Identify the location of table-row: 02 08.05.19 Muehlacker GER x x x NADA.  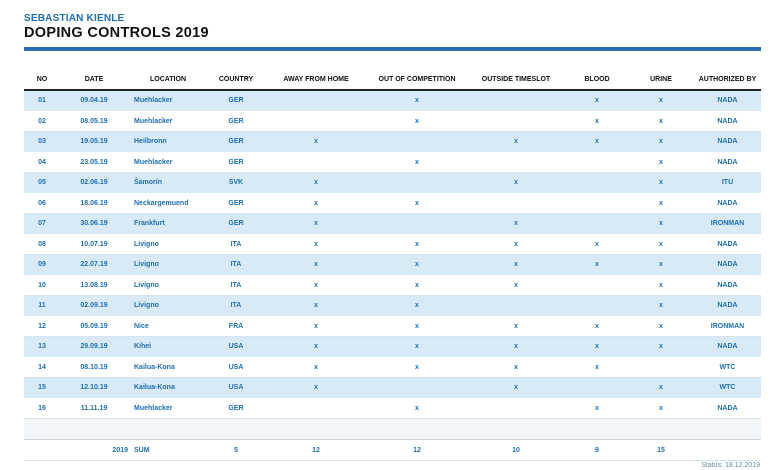
(392, 121).